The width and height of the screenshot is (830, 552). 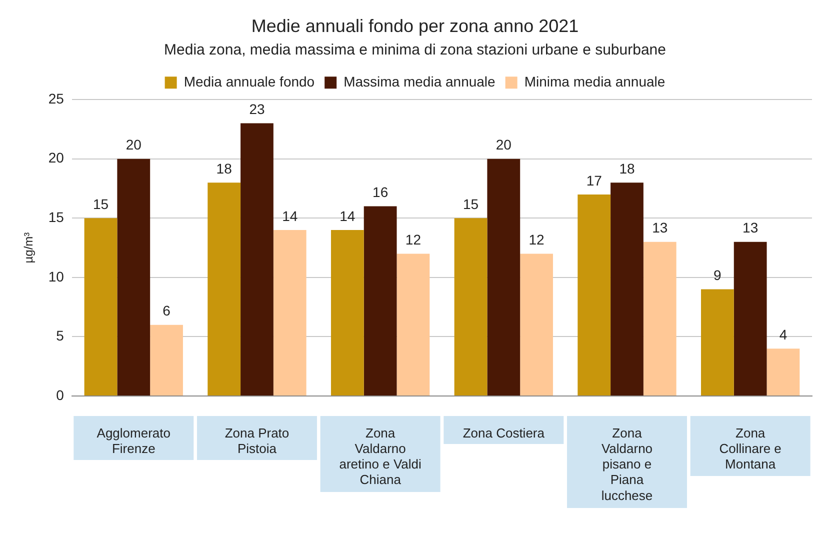 What do you see at coordinates (29, 248) in the screenshot?
I see `y-axis-title: µg/m³` at bounding box center [29, 248].